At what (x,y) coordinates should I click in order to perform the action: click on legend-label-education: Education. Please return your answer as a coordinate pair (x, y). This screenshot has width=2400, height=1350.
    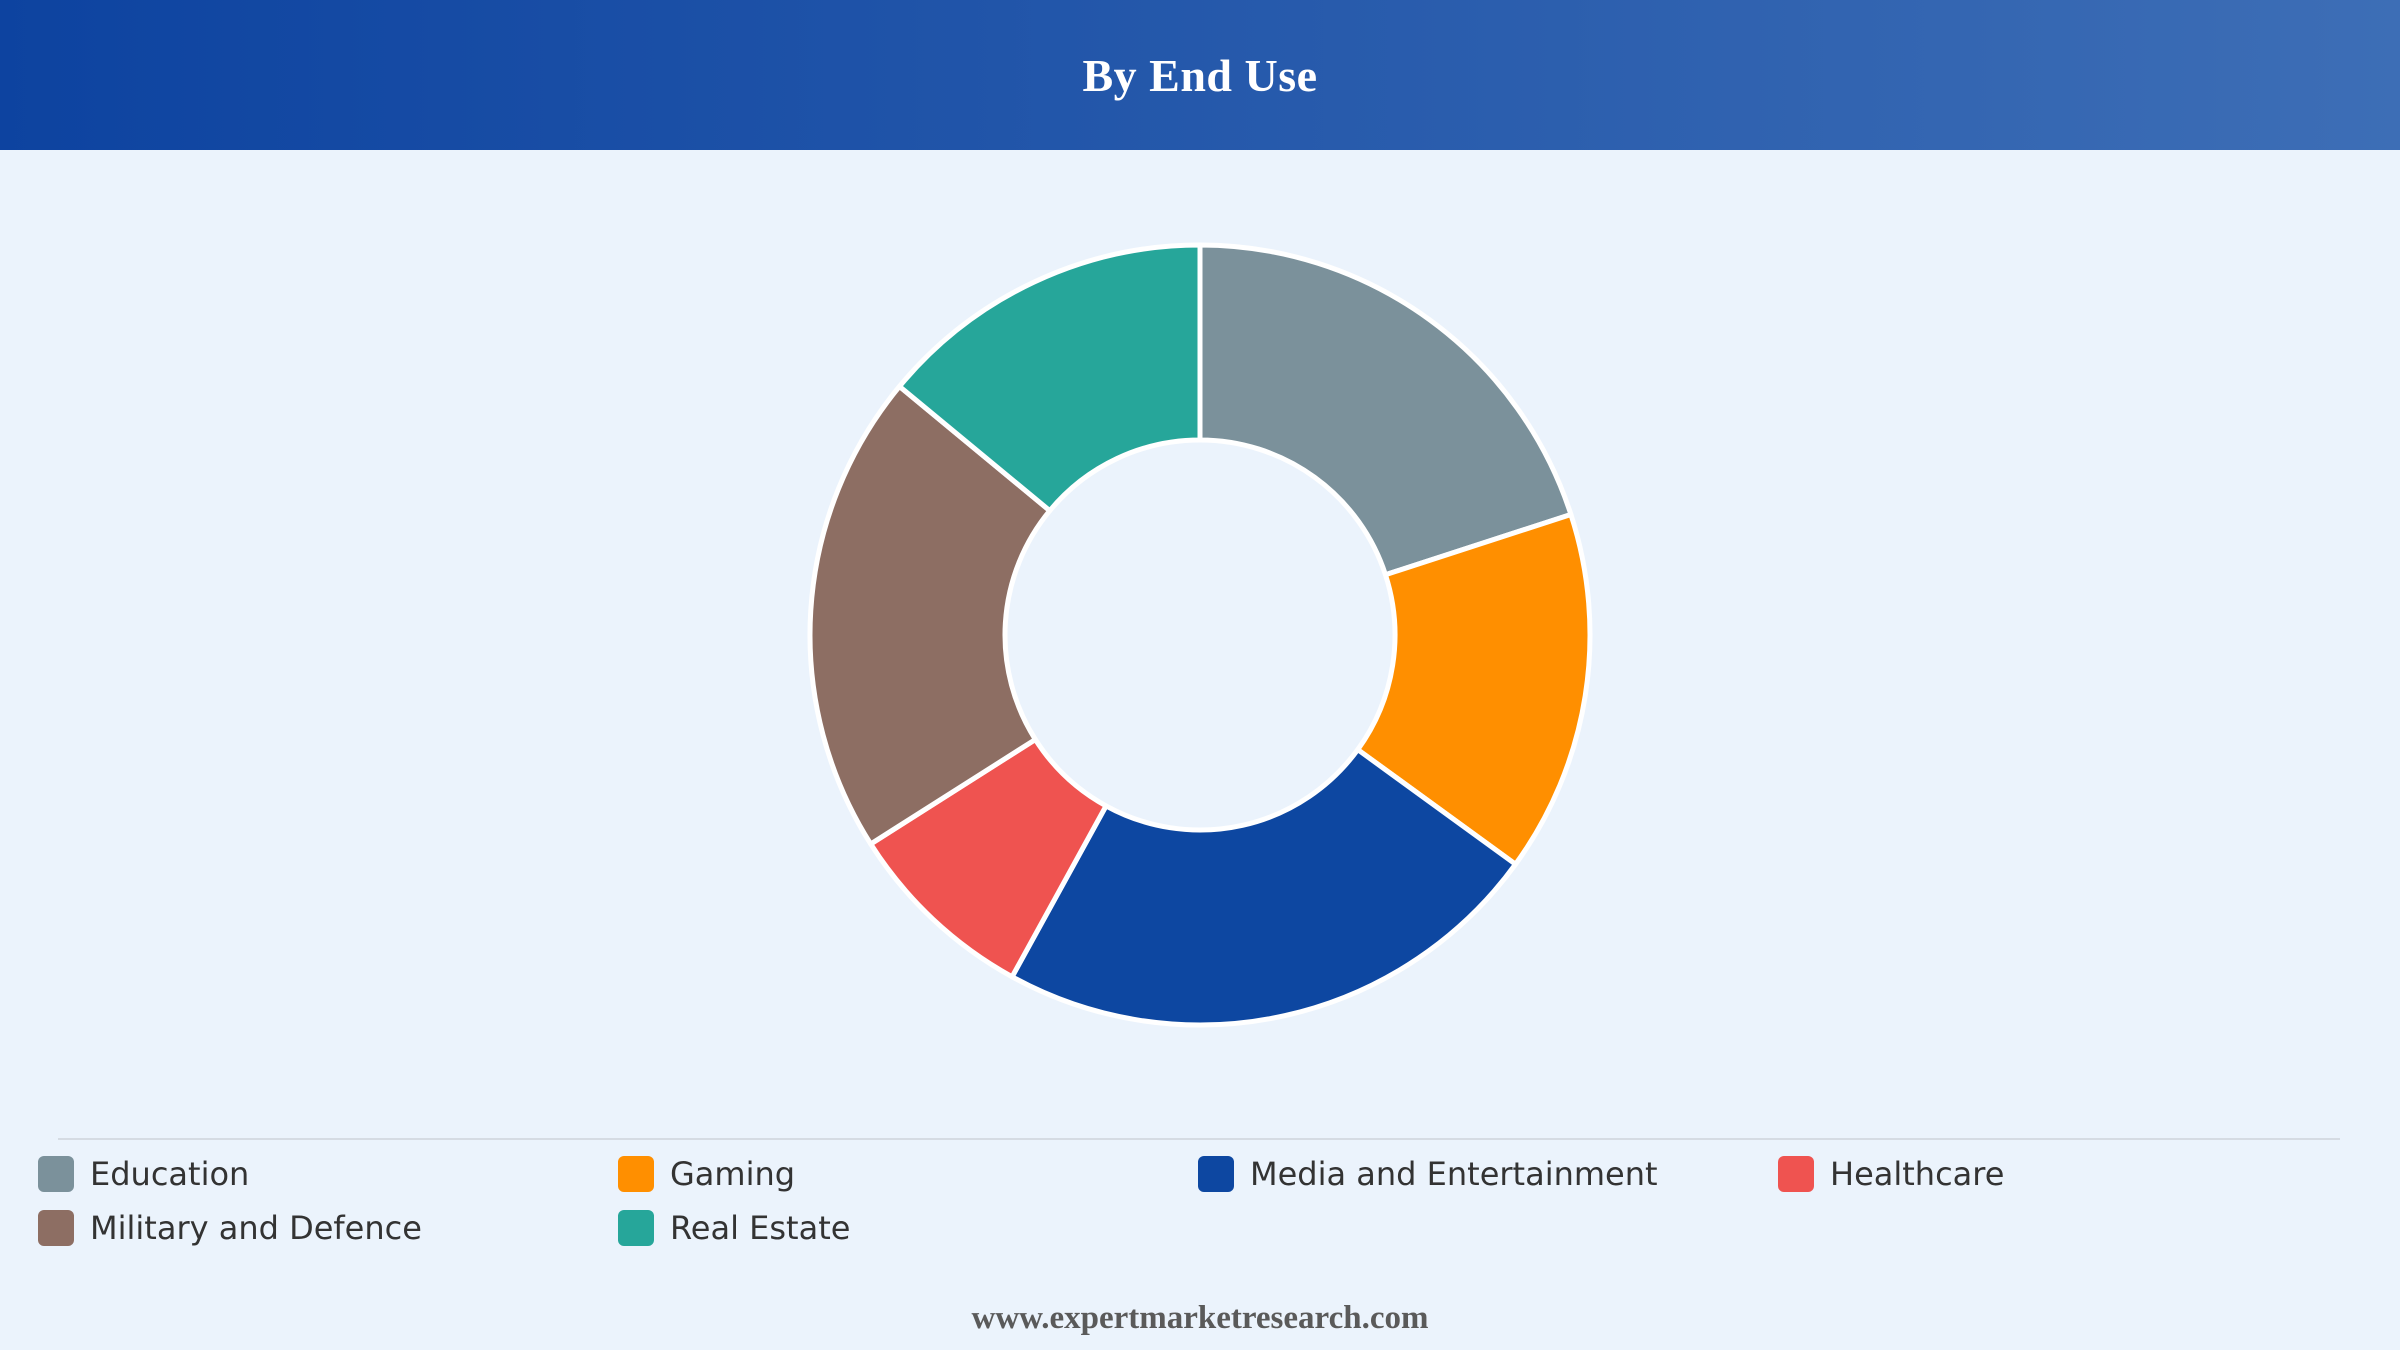
    Looking at the image, I should click on (170, 1174).